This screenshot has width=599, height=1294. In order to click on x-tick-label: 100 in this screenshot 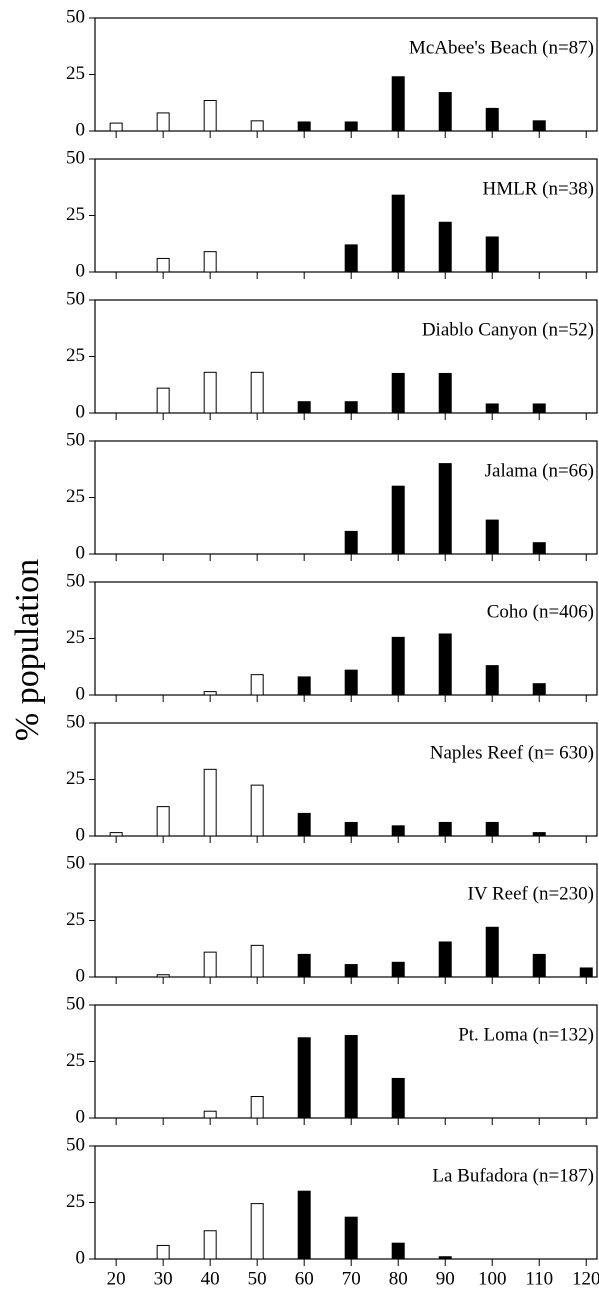, I will do `click(492, 1278)`.